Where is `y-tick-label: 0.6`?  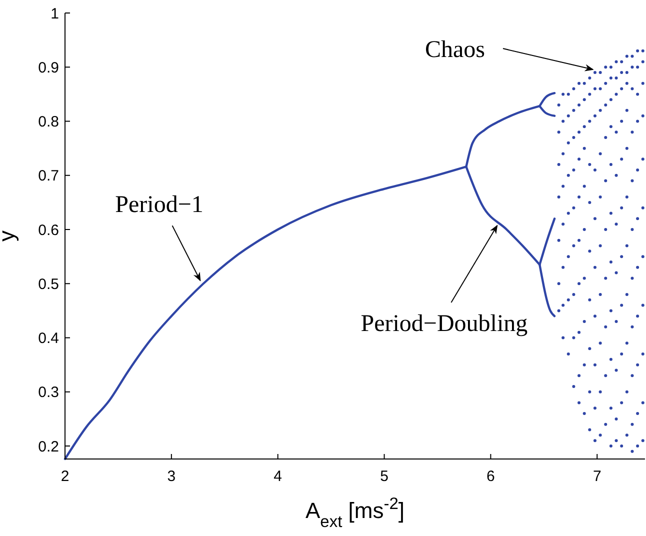
y-tick-label: 0.6 is located at coordinates (48, 230).